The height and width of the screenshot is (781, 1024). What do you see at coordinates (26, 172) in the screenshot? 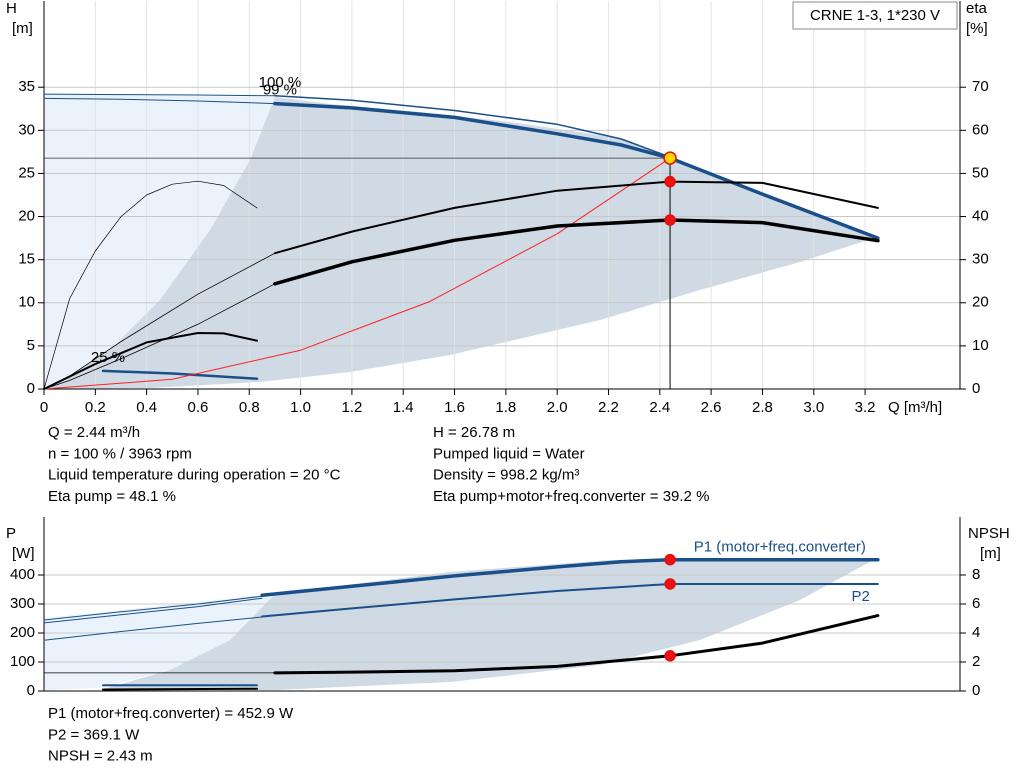
I see `y-tick-label: 25` at bounding box center [26, 172].